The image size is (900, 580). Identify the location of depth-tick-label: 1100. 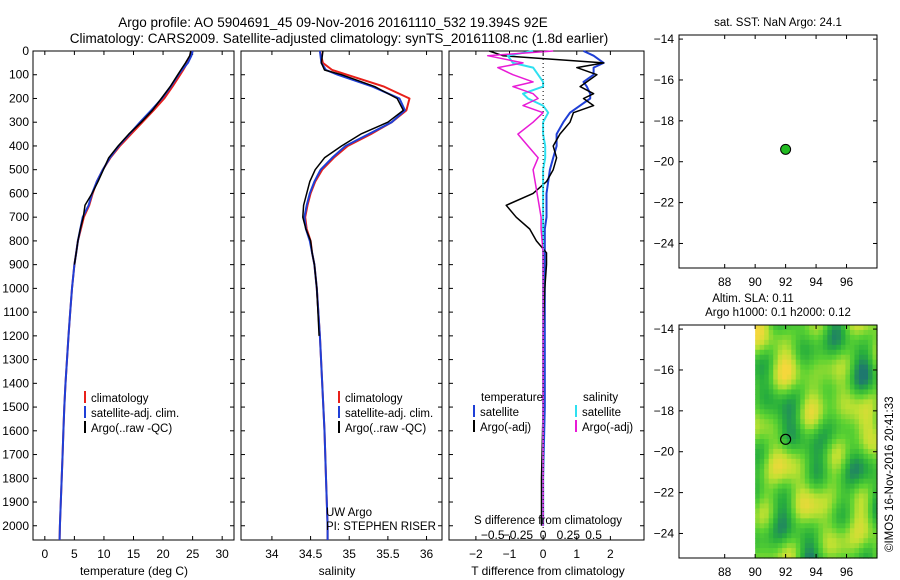
(16, 312).